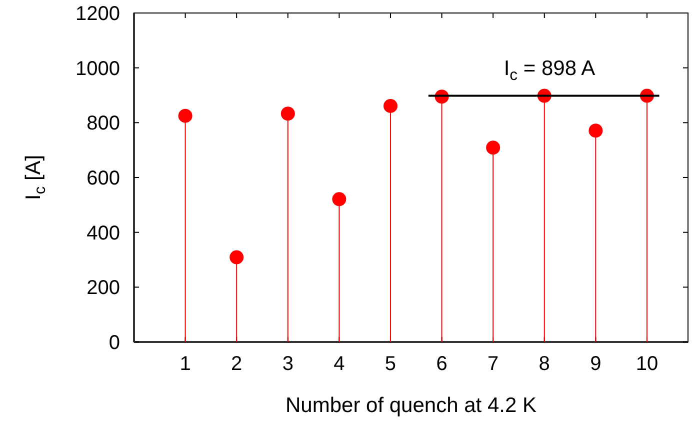 The width and height of the screenshot is (694, 427). What do you see at coordinates (647, 364) in the screenshot?
I see `x-tick-label: 10` at bounding box center [647, 364].